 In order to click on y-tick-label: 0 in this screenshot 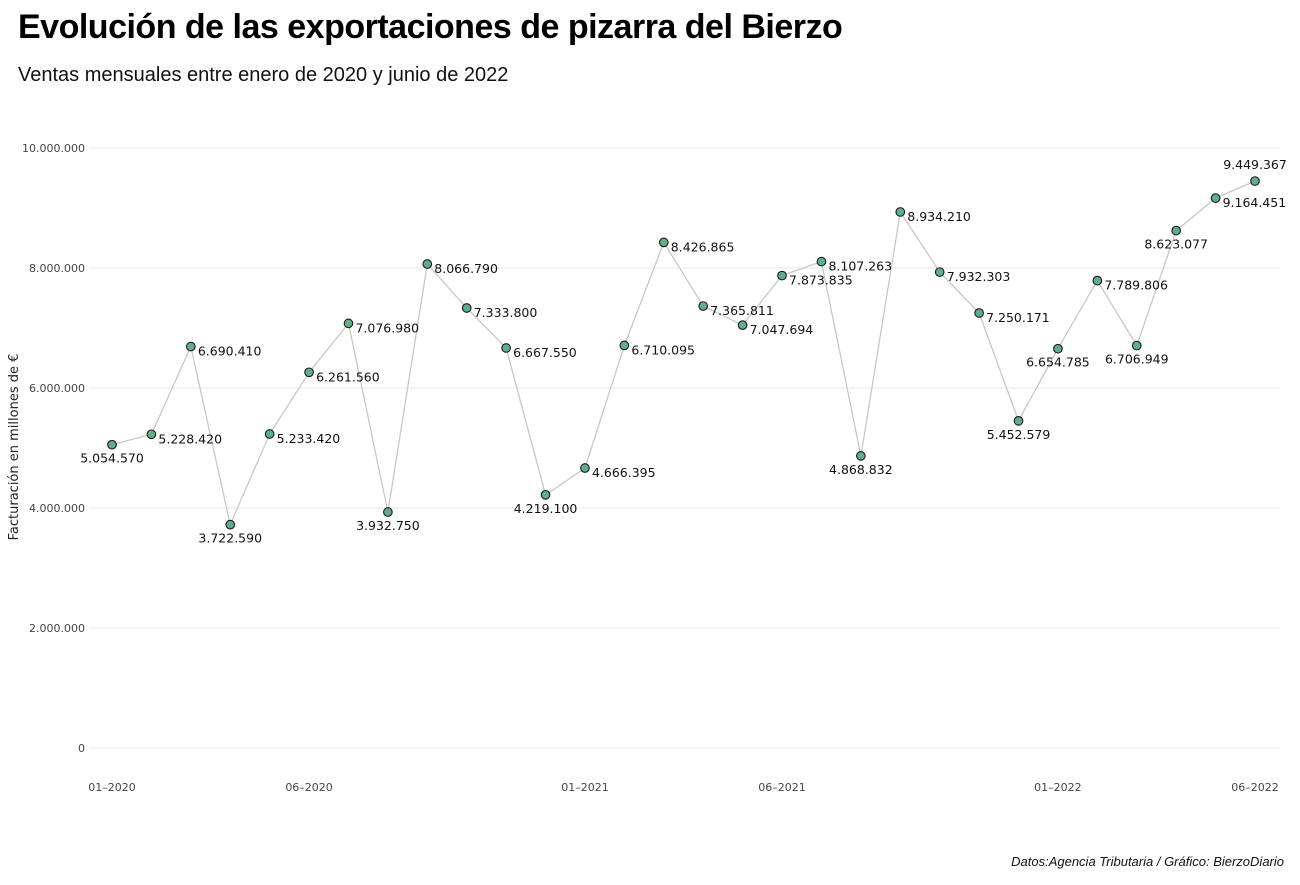, I will do `click(81, 748)`.